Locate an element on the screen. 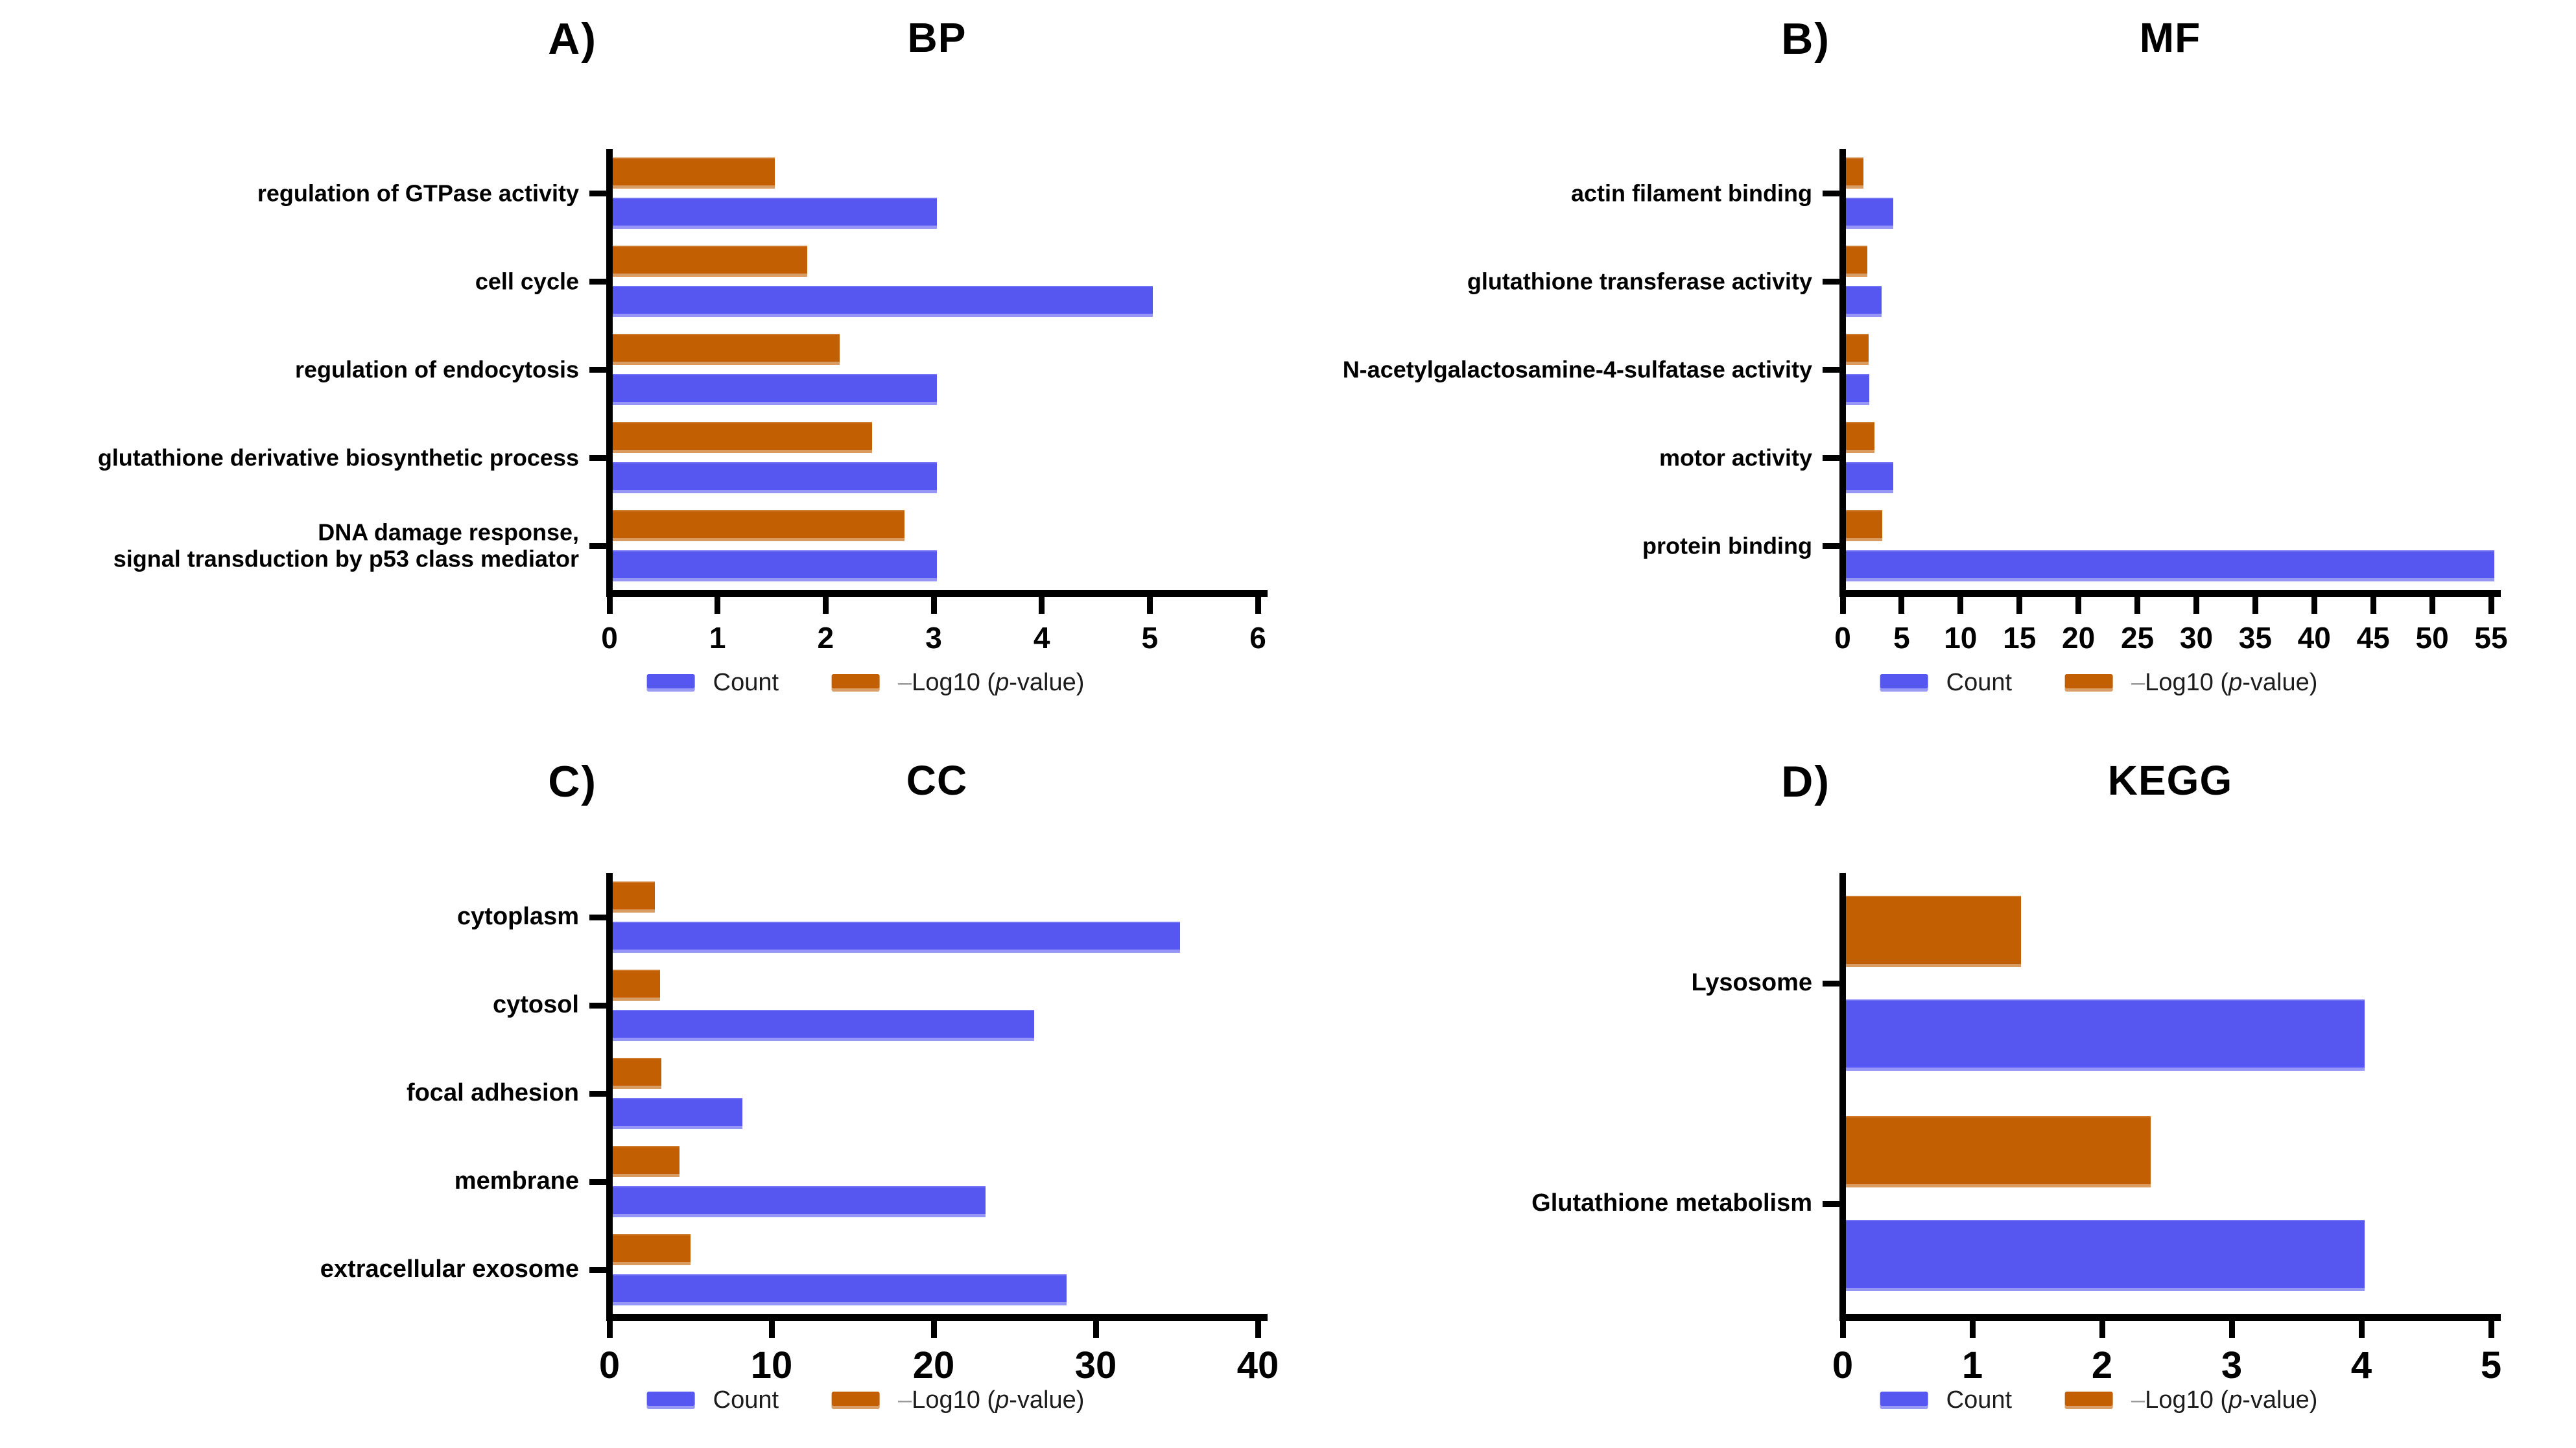  x-tick-label: 50 is located at coordinates (2432, 638).